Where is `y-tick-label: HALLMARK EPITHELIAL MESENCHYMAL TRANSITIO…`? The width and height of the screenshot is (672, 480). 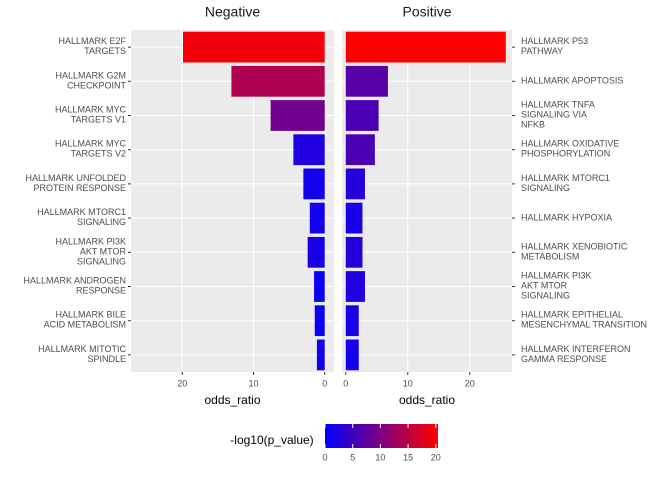 y-tick-label: HALLMARK EPITHELIAL MESENCHYMAL TRANSITIO… is located at coordinates (584, 320).